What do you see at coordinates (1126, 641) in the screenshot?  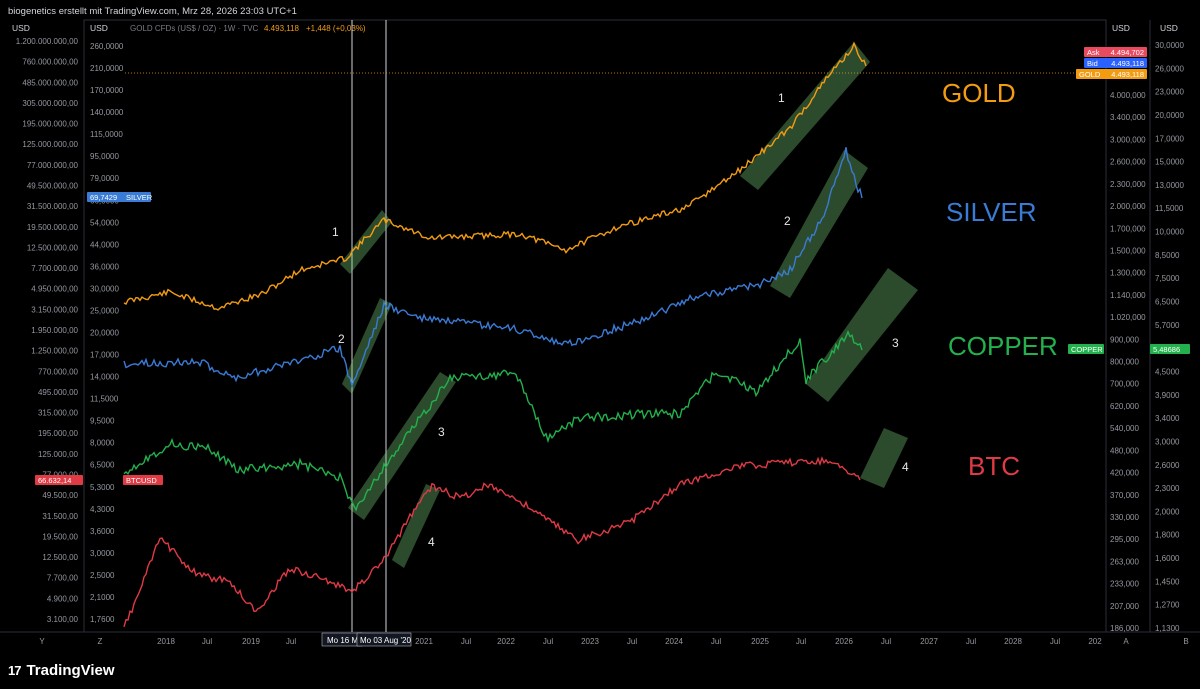 I see `scale-letter-a: A` at bounding box center [1126, 641].